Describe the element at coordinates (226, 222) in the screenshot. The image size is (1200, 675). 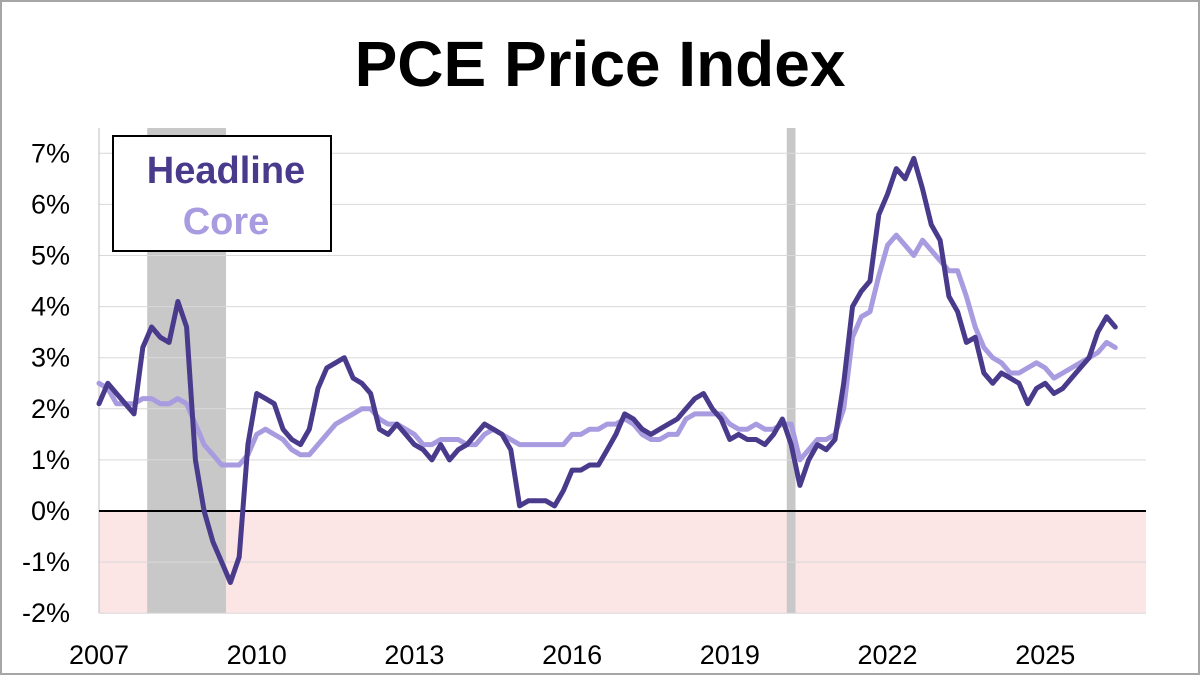
I see `legend-label-core: Core` at that location.